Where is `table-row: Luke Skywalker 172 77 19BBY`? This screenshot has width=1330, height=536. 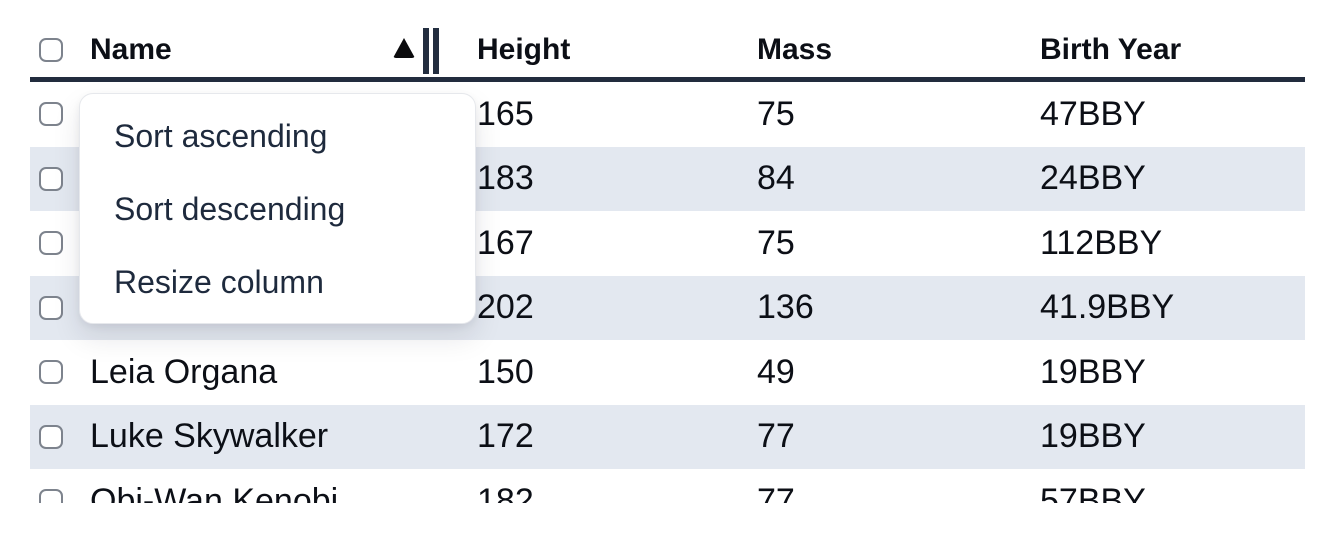
table-row: Luke Skywalker 172 77 19BBY is located at coordinates (667, 436).